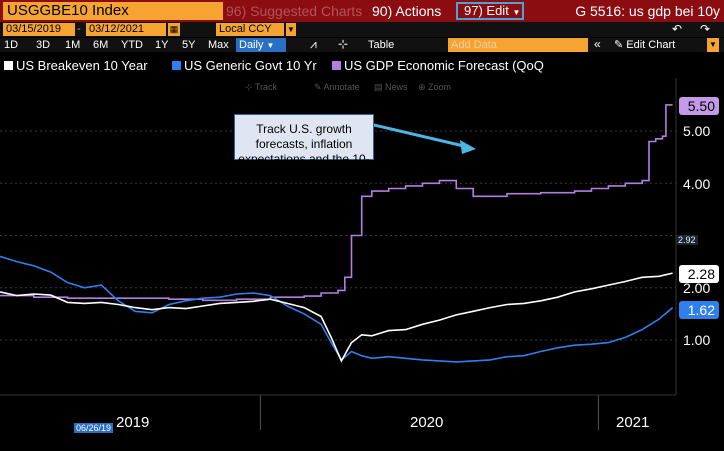  What do you see at coordinates (699, 106) in the screenshot?
I see `gdp-last-value: 5.50` at bounding box center [699, 106].